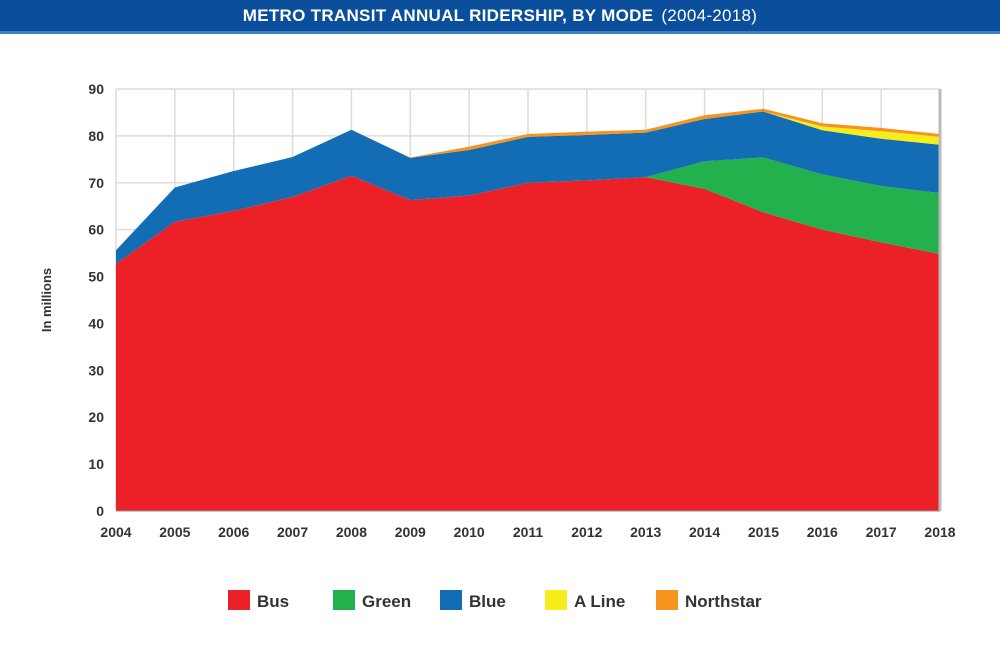 The height and width of the screenshot is (645, 1000). What do you see at coordinates (96, 277) in the screenshot?
I see `y-tick-label: 50` at bounding box center [96, 277].